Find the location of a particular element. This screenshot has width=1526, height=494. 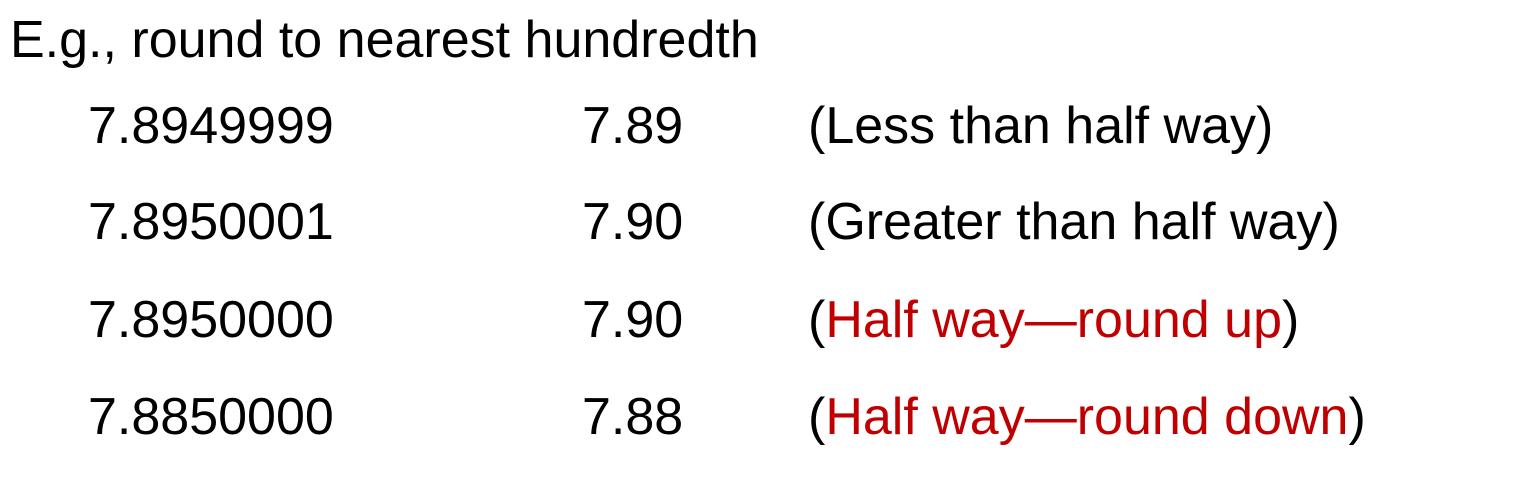

explanation-note: (Half way—round down) is located at coordinates (1087, 417).